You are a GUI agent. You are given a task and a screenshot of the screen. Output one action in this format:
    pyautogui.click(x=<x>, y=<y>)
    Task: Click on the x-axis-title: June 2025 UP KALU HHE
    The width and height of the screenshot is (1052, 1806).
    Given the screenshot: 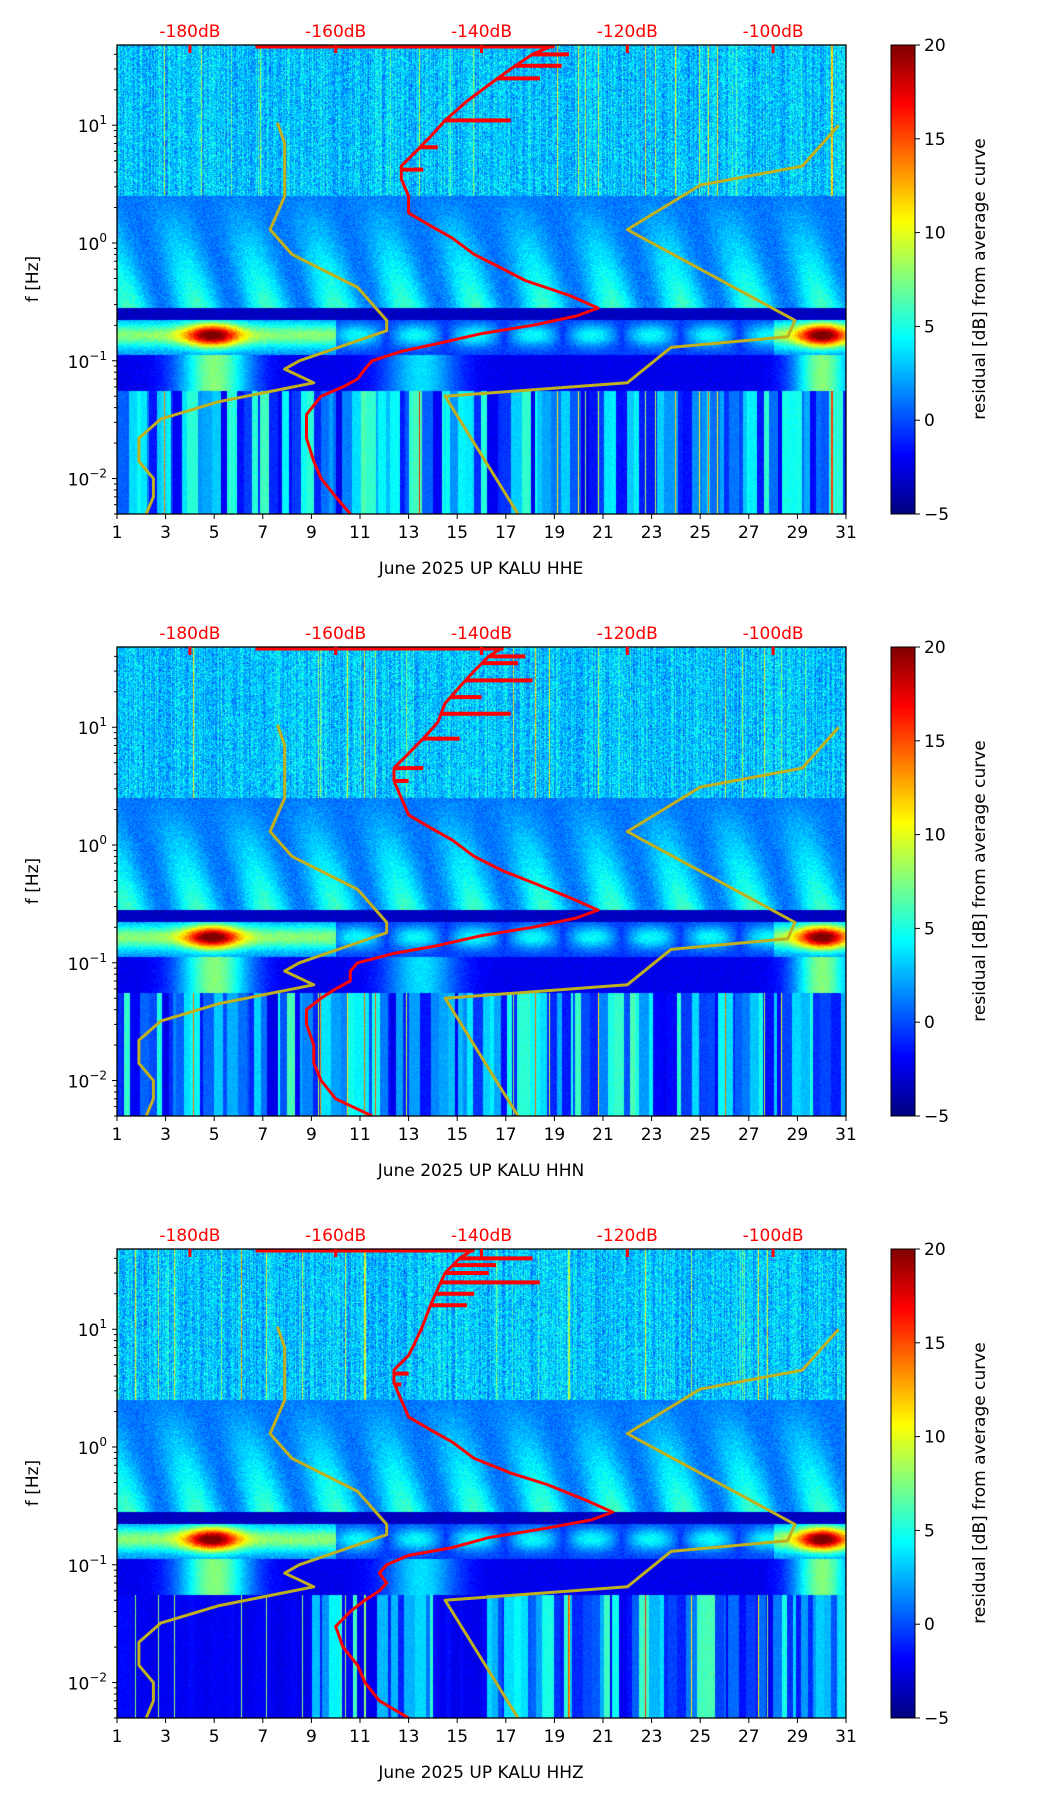 What is the action you would take?
    pyautogui.click(x=480, y=569)
    